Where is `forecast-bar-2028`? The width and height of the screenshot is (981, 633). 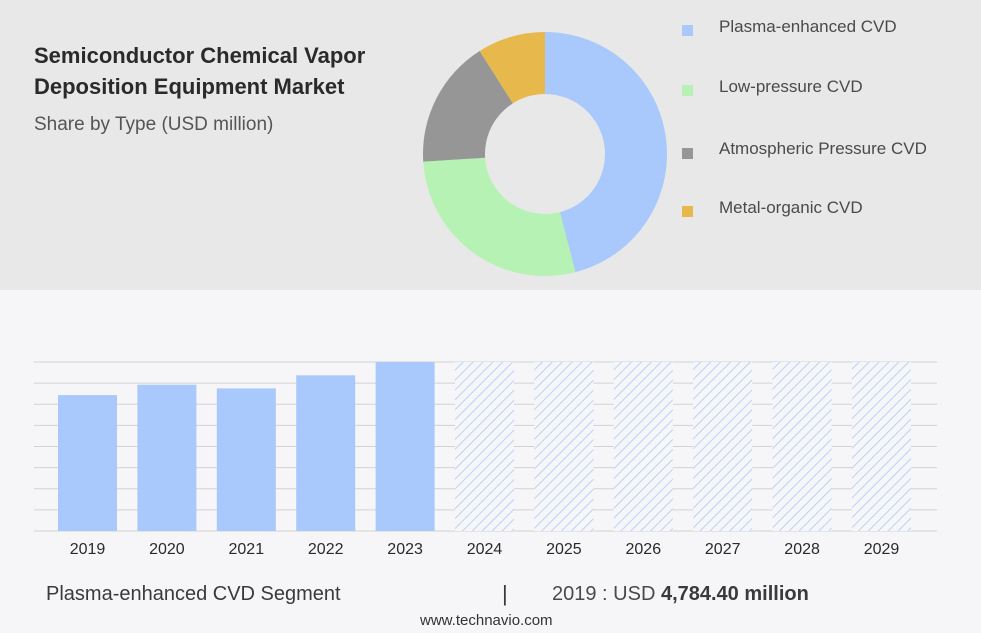 forecast-bar-2028 is located at coordinates (802, 446).